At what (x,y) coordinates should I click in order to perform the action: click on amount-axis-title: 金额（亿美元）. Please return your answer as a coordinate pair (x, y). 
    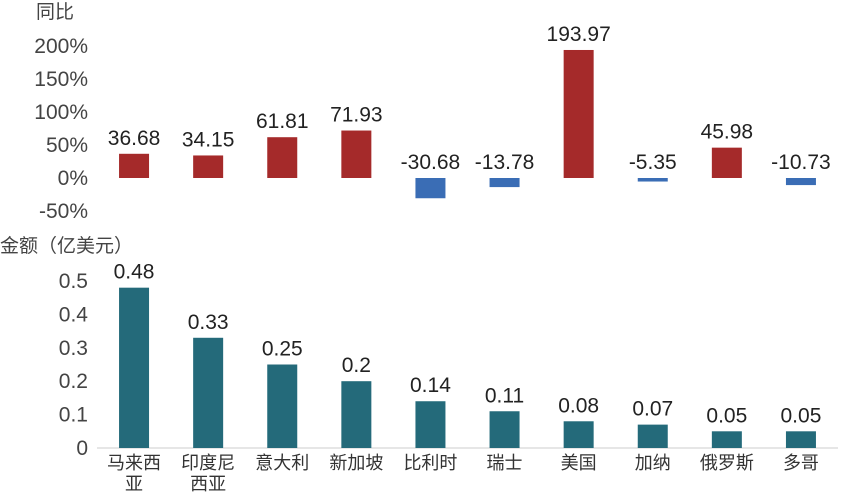
    Looking at the image, I should click on (66, 246).